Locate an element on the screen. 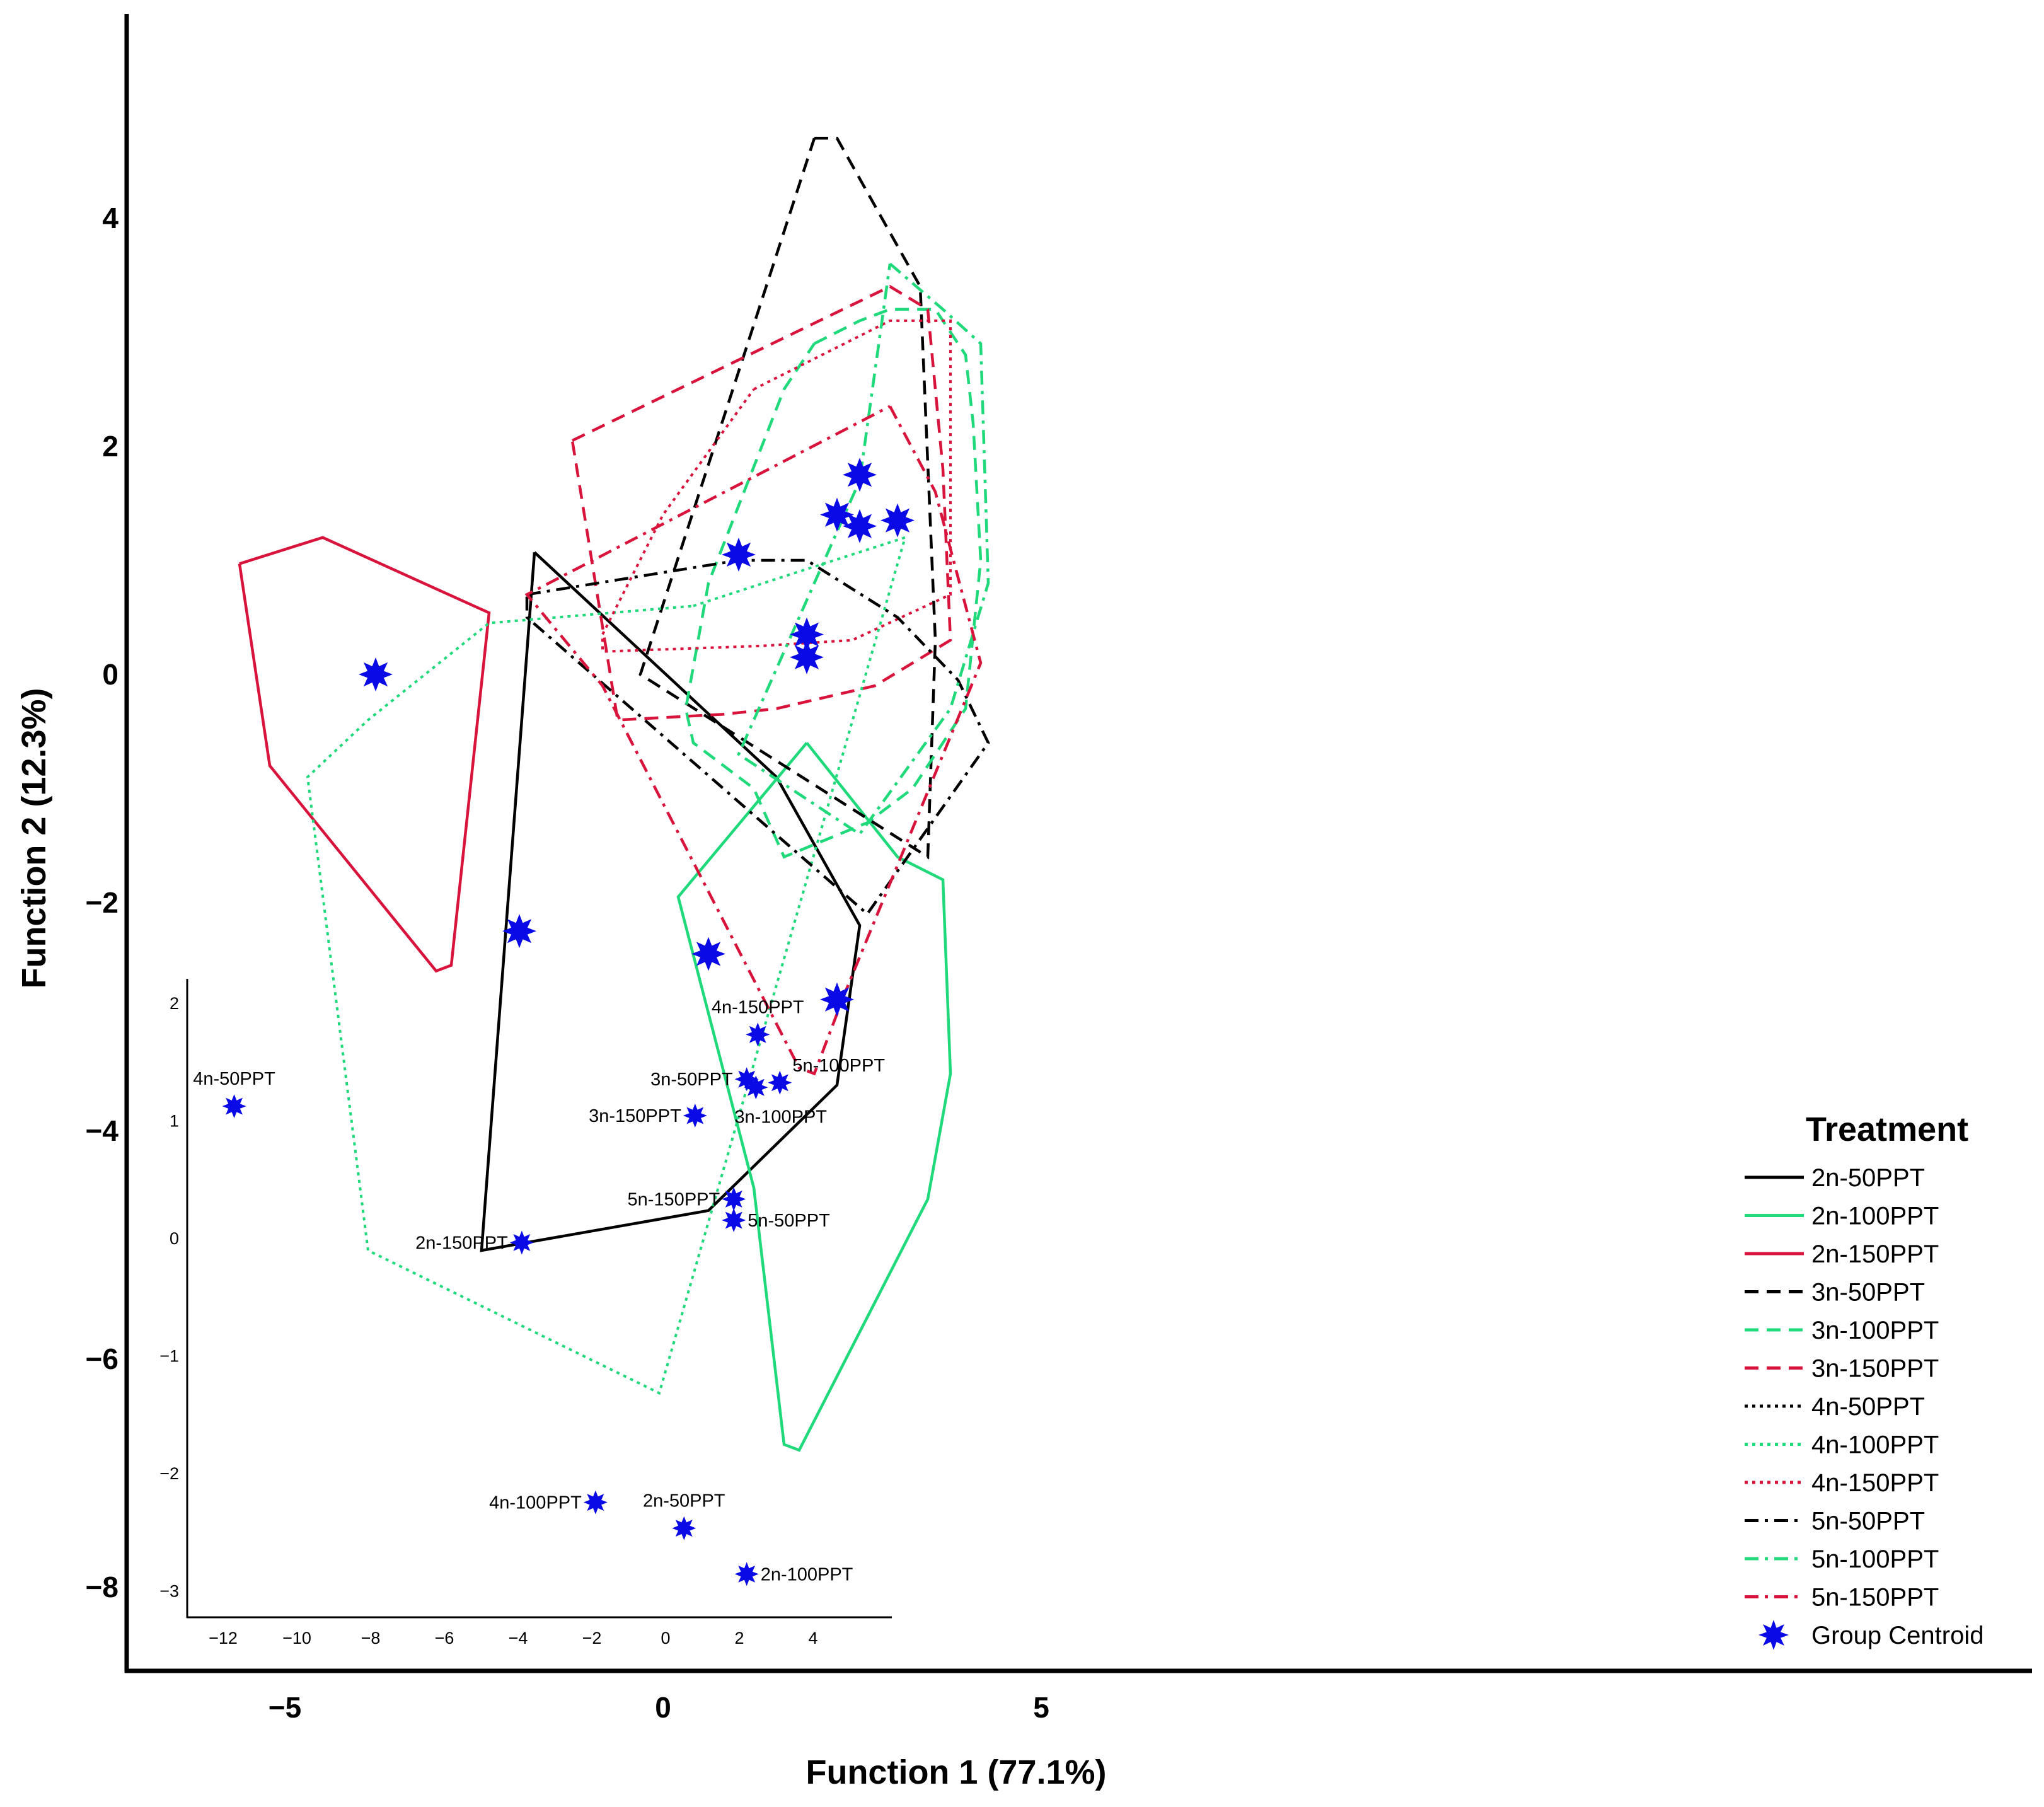  inset-centroid-2n-150ppt is located at coordinates (521, 1242).